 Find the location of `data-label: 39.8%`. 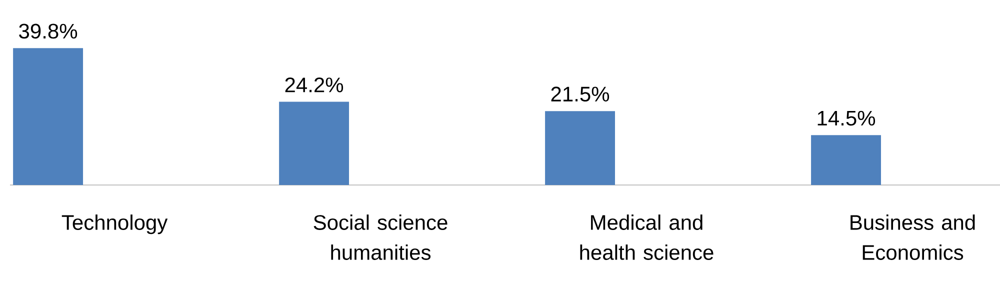

data-label: 39.8% is located at coordinates (48, 31).